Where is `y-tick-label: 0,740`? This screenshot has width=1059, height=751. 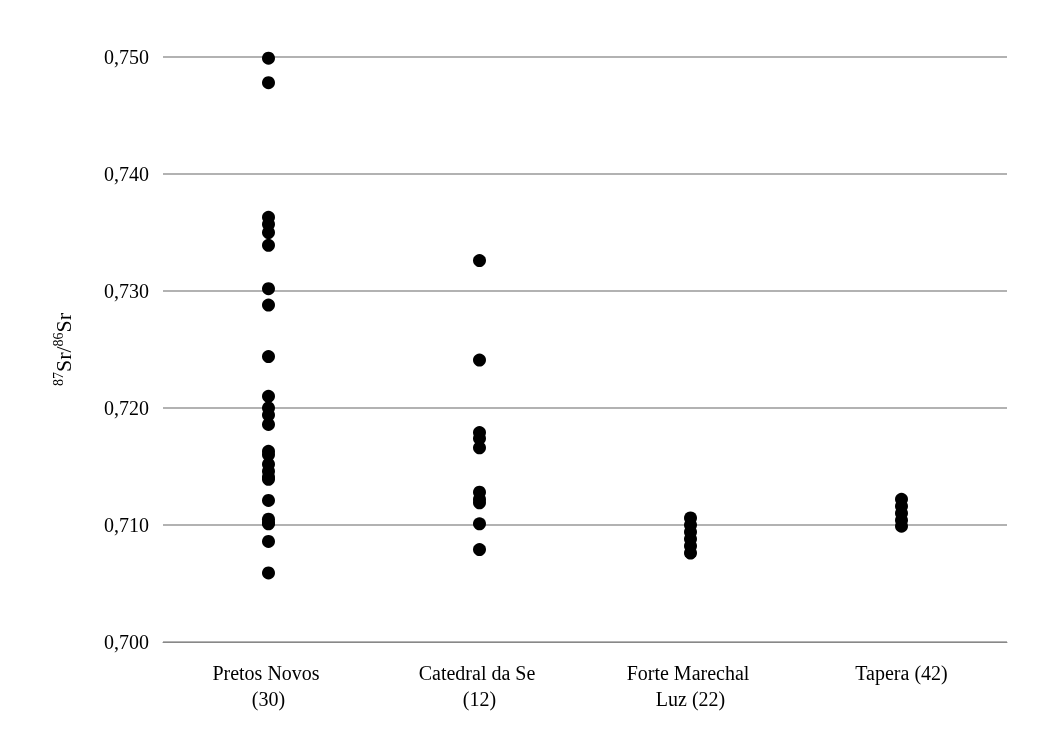 y-tick-label: 0,740 is located at coordinates (126, 174).